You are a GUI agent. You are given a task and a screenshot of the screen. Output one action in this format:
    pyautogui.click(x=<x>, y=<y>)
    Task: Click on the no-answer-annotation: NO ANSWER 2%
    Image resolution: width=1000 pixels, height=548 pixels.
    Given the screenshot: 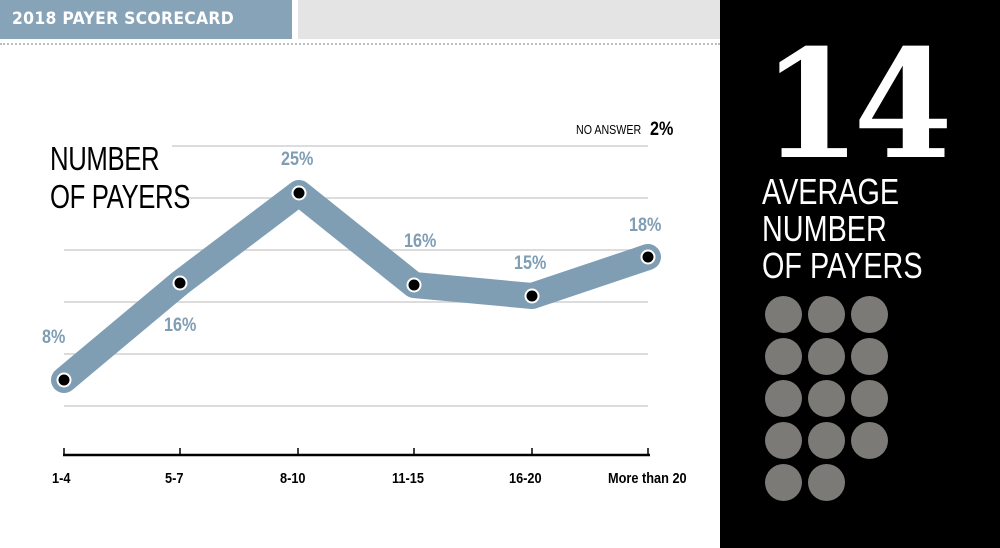 What is the action you would take?
    pyautogui.click(x=624, y=129)
    